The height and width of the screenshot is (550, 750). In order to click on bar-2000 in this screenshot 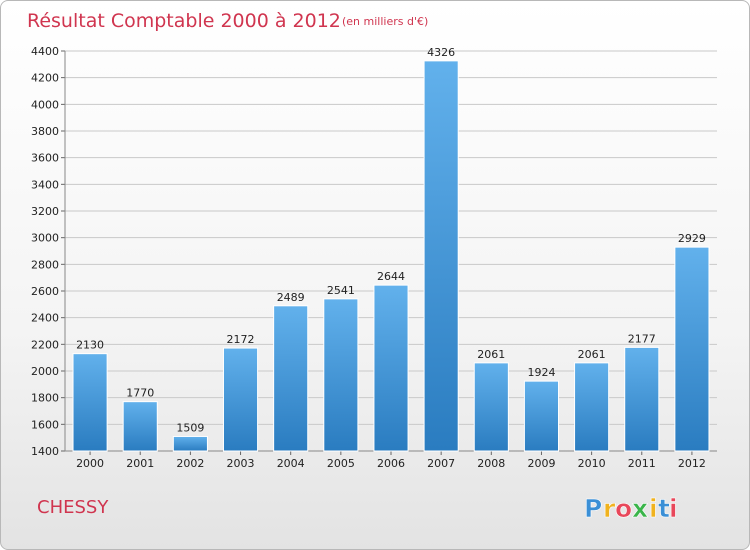, I will do `click(90, 402)`.